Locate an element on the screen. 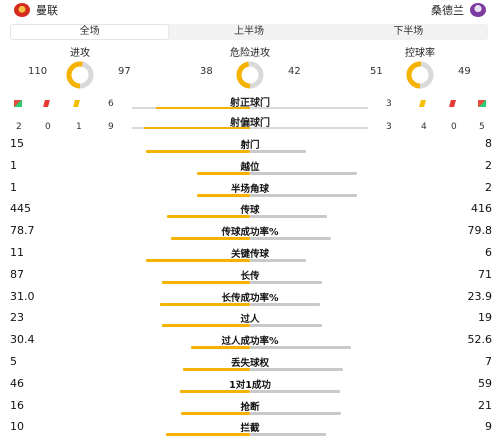  stat-label: 过人成功率% is located at coordinates (250, 341).